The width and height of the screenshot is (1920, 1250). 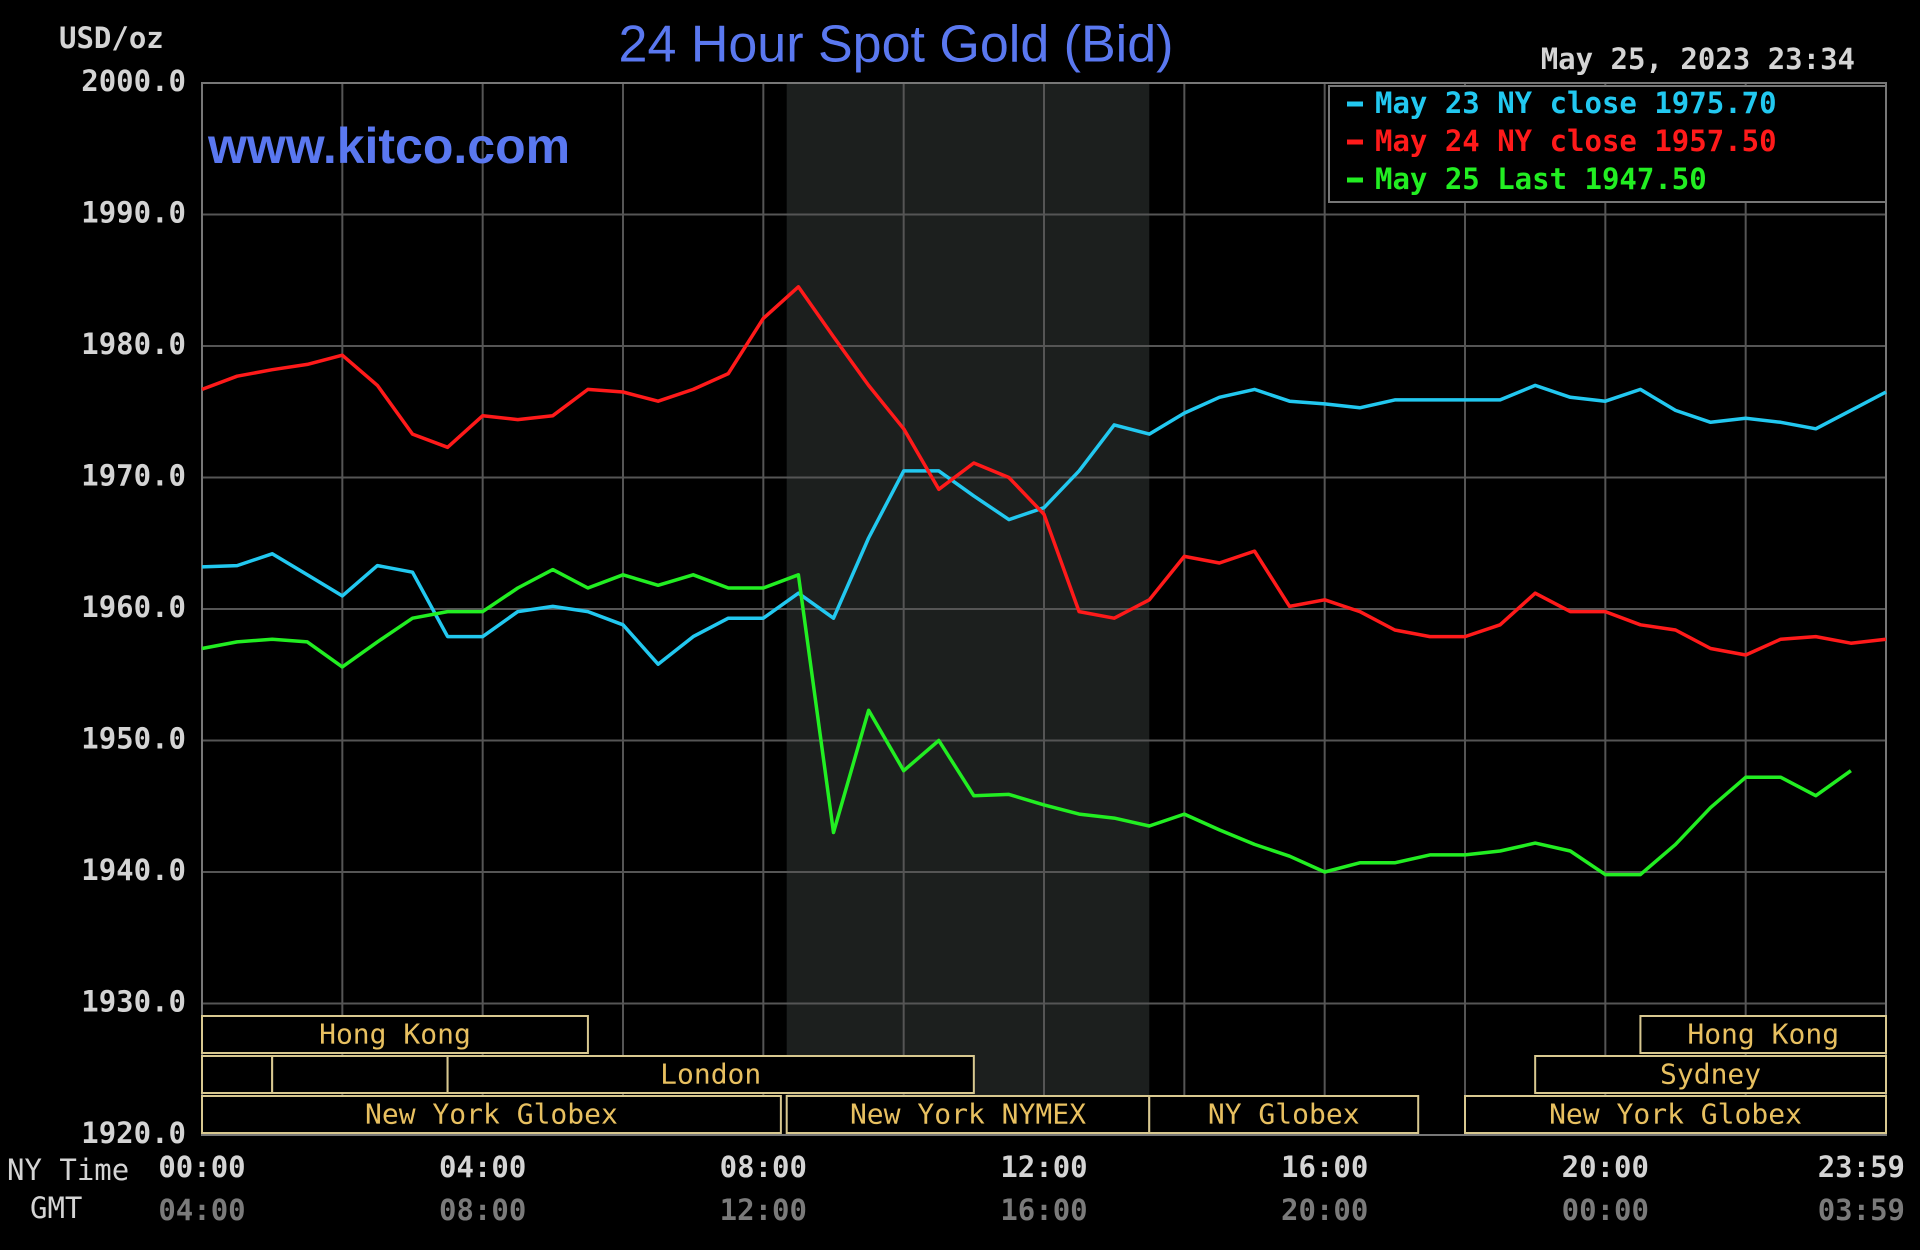 What do you see at coordinates (763, 1210) in the screenshot?
I see `x2-tick-label: 12:00` at bounding box center [763, 1210].